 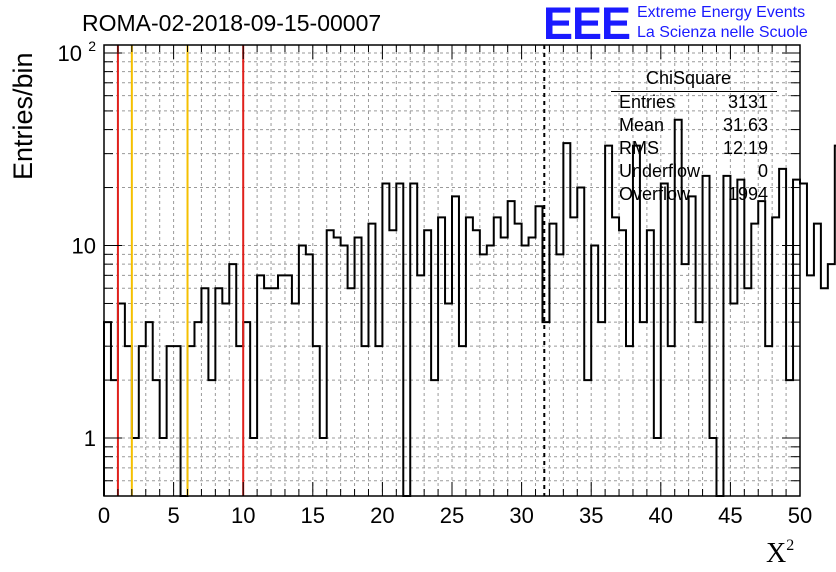 What do you see at coordinates (382, 515) in the screenshot?
I see `x-tick-label: 20` at bounding box center [382, 515].